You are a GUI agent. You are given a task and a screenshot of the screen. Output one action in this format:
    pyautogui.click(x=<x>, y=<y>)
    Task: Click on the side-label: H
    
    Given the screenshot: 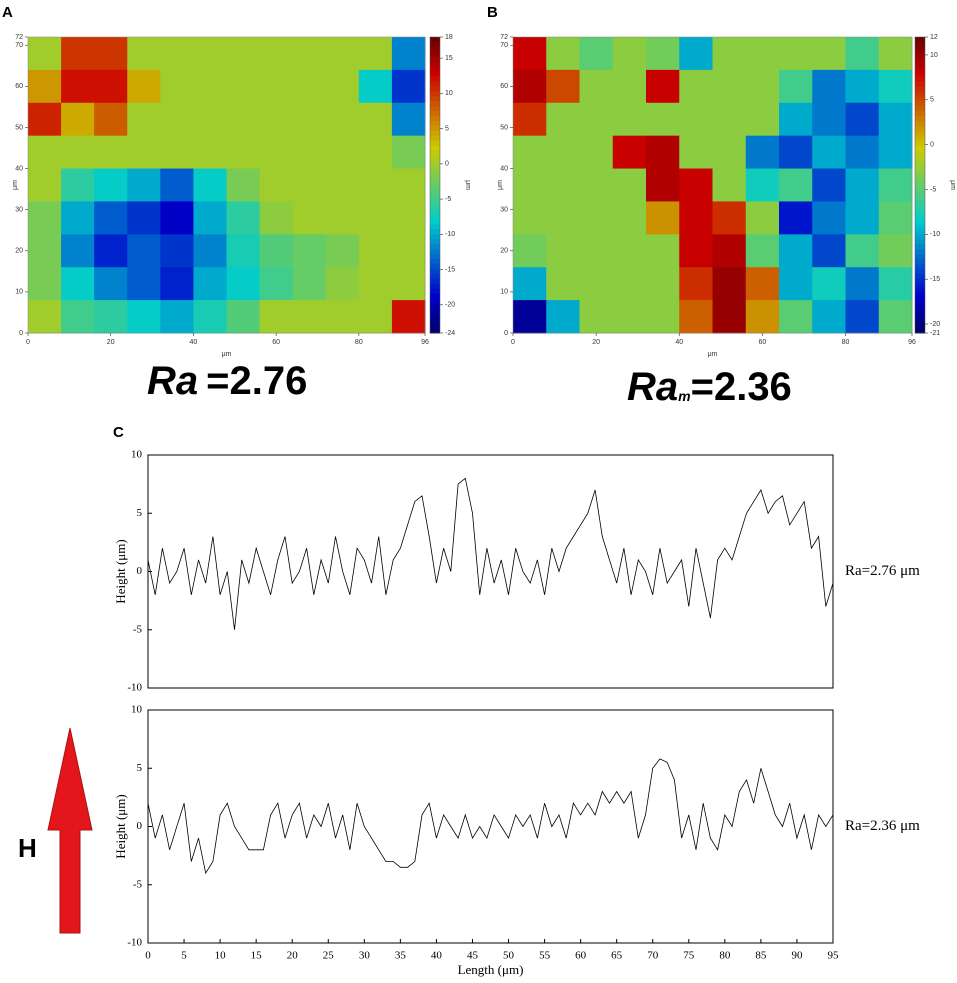 What is the action you would take?
    pyautogui.click(x=27, y=848)
    